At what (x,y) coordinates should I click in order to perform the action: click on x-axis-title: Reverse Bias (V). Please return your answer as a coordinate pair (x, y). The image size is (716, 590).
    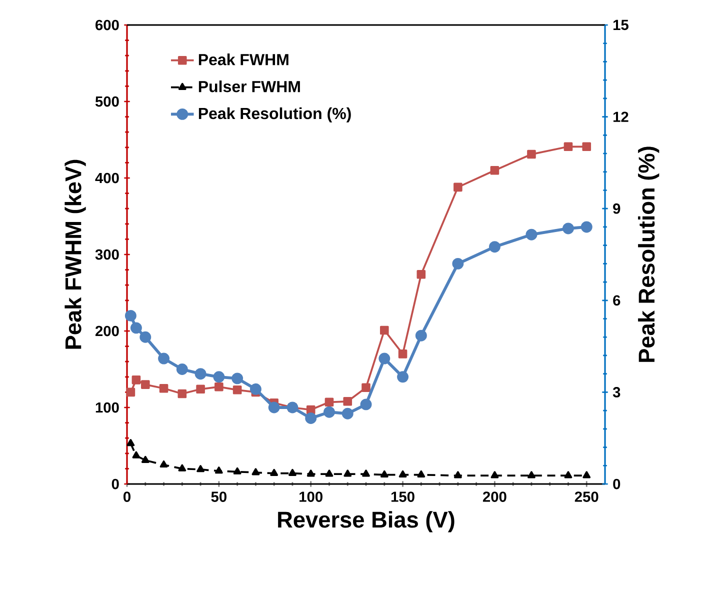
    Looking at the image, I should click on (366, 521).